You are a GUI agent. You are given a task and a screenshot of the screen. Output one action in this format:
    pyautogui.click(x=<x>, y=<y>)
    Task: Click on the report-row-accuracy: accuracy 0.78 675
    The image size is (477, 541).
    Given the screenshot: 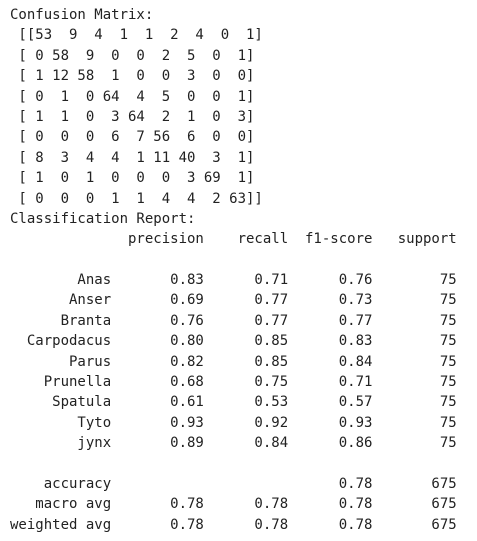 What is the action you would take?
    pyautogui.click(x=233, y=483)
    